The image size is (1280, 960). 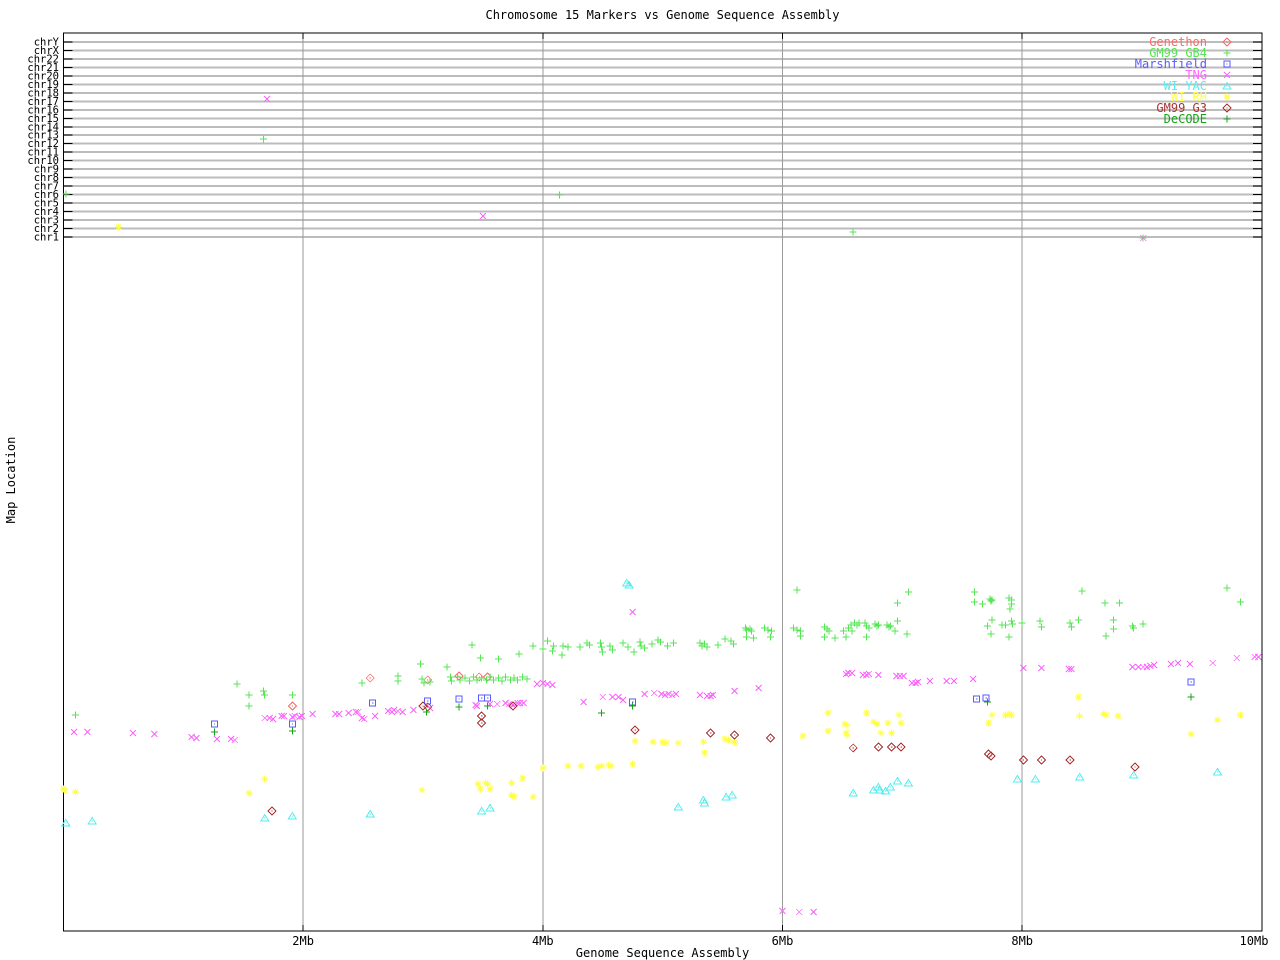 What do you see at coordinates (43, 93) in the screenshot?
I see `y-tick-label-chr18: chr18` at bounding box center [43, 93].